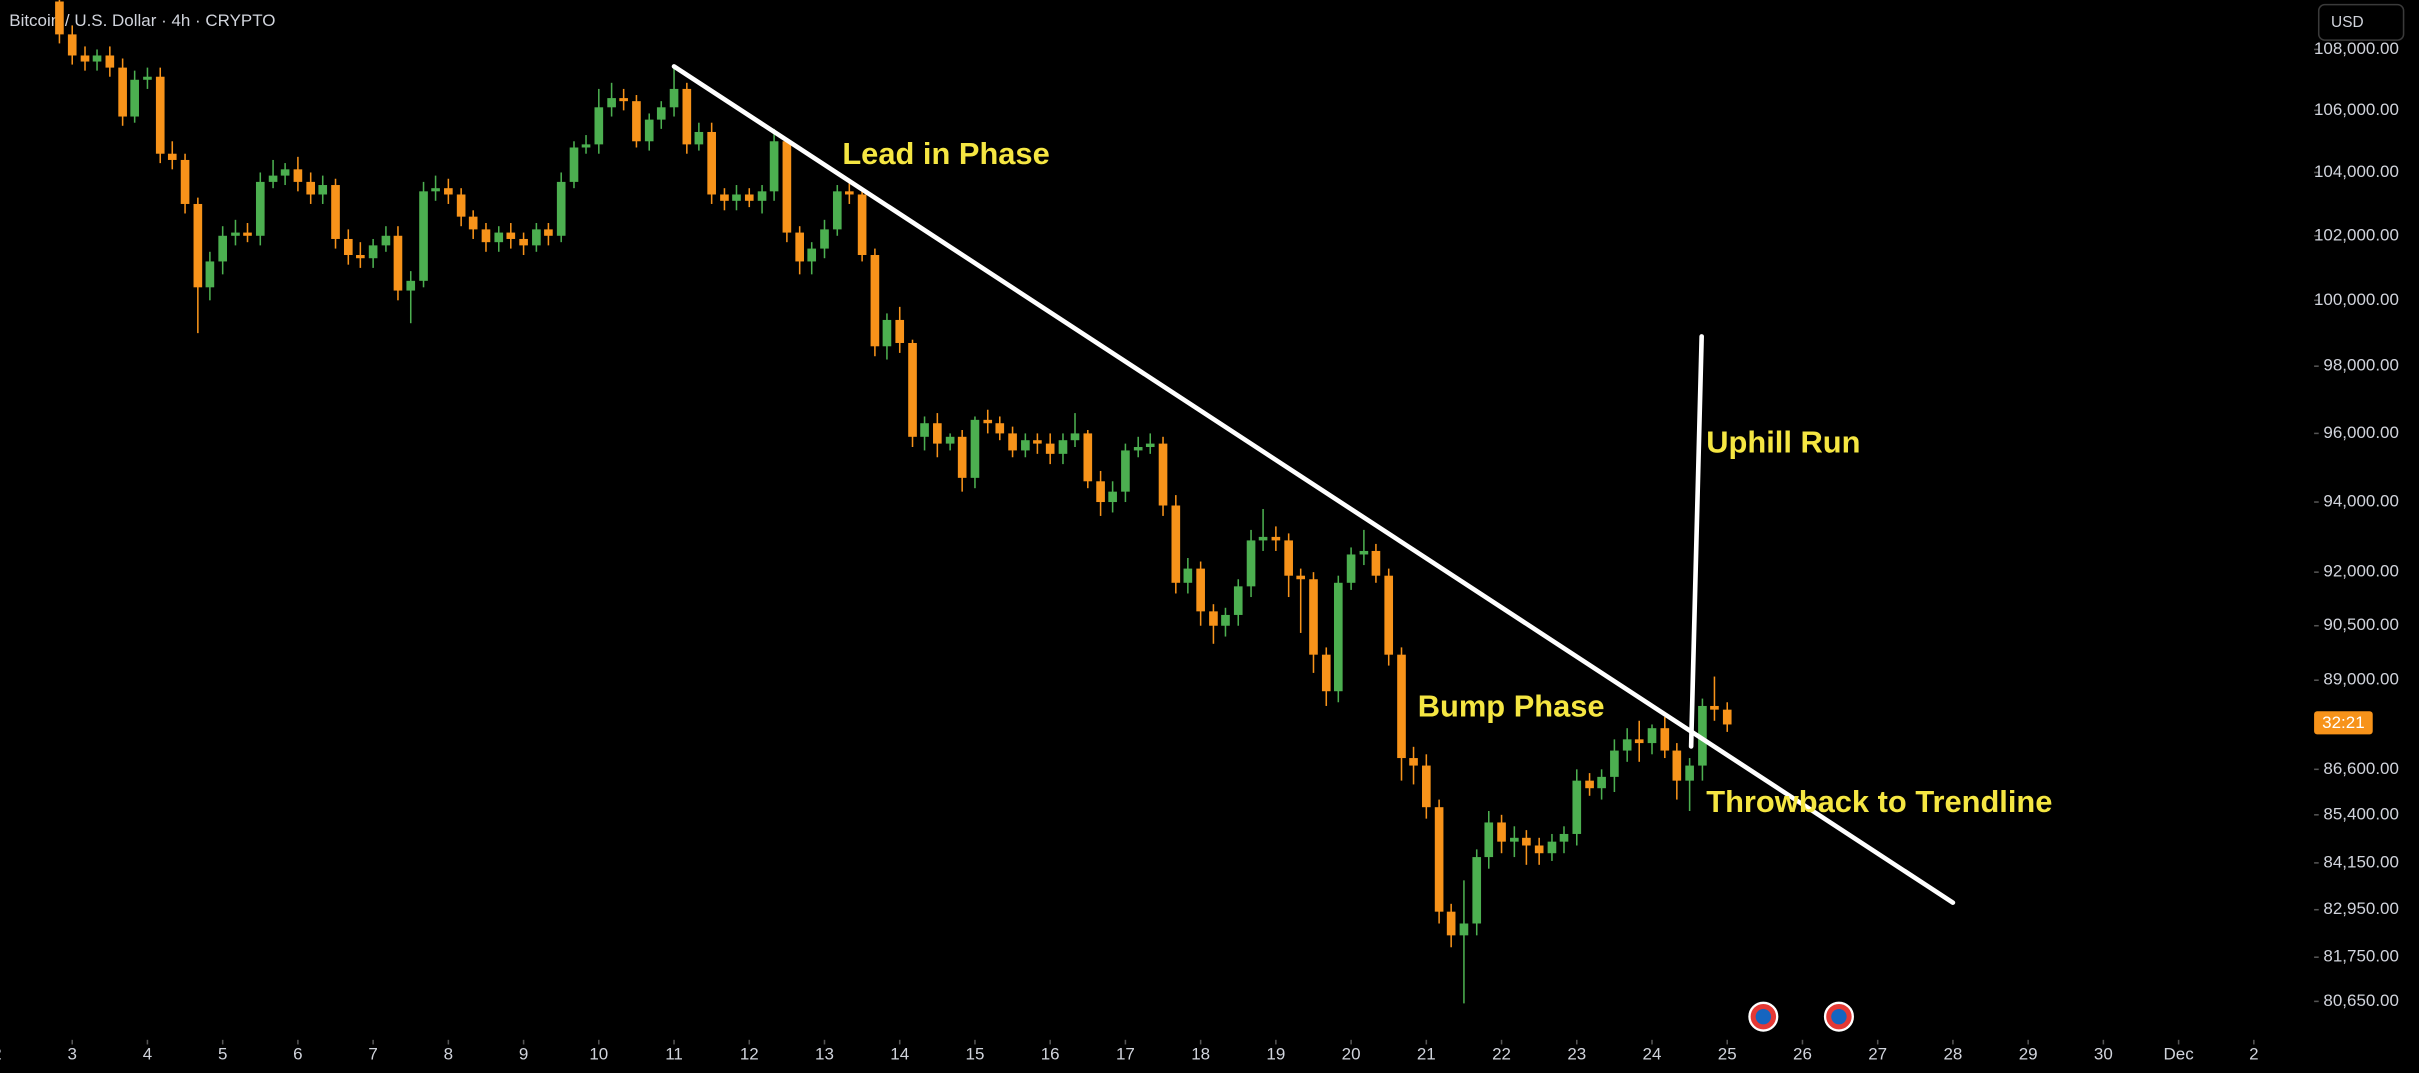 Image resolution: width=2419 pixels, height=1073 pixels. I want to click on x-tick-label: 20, so click(1351, 1054).